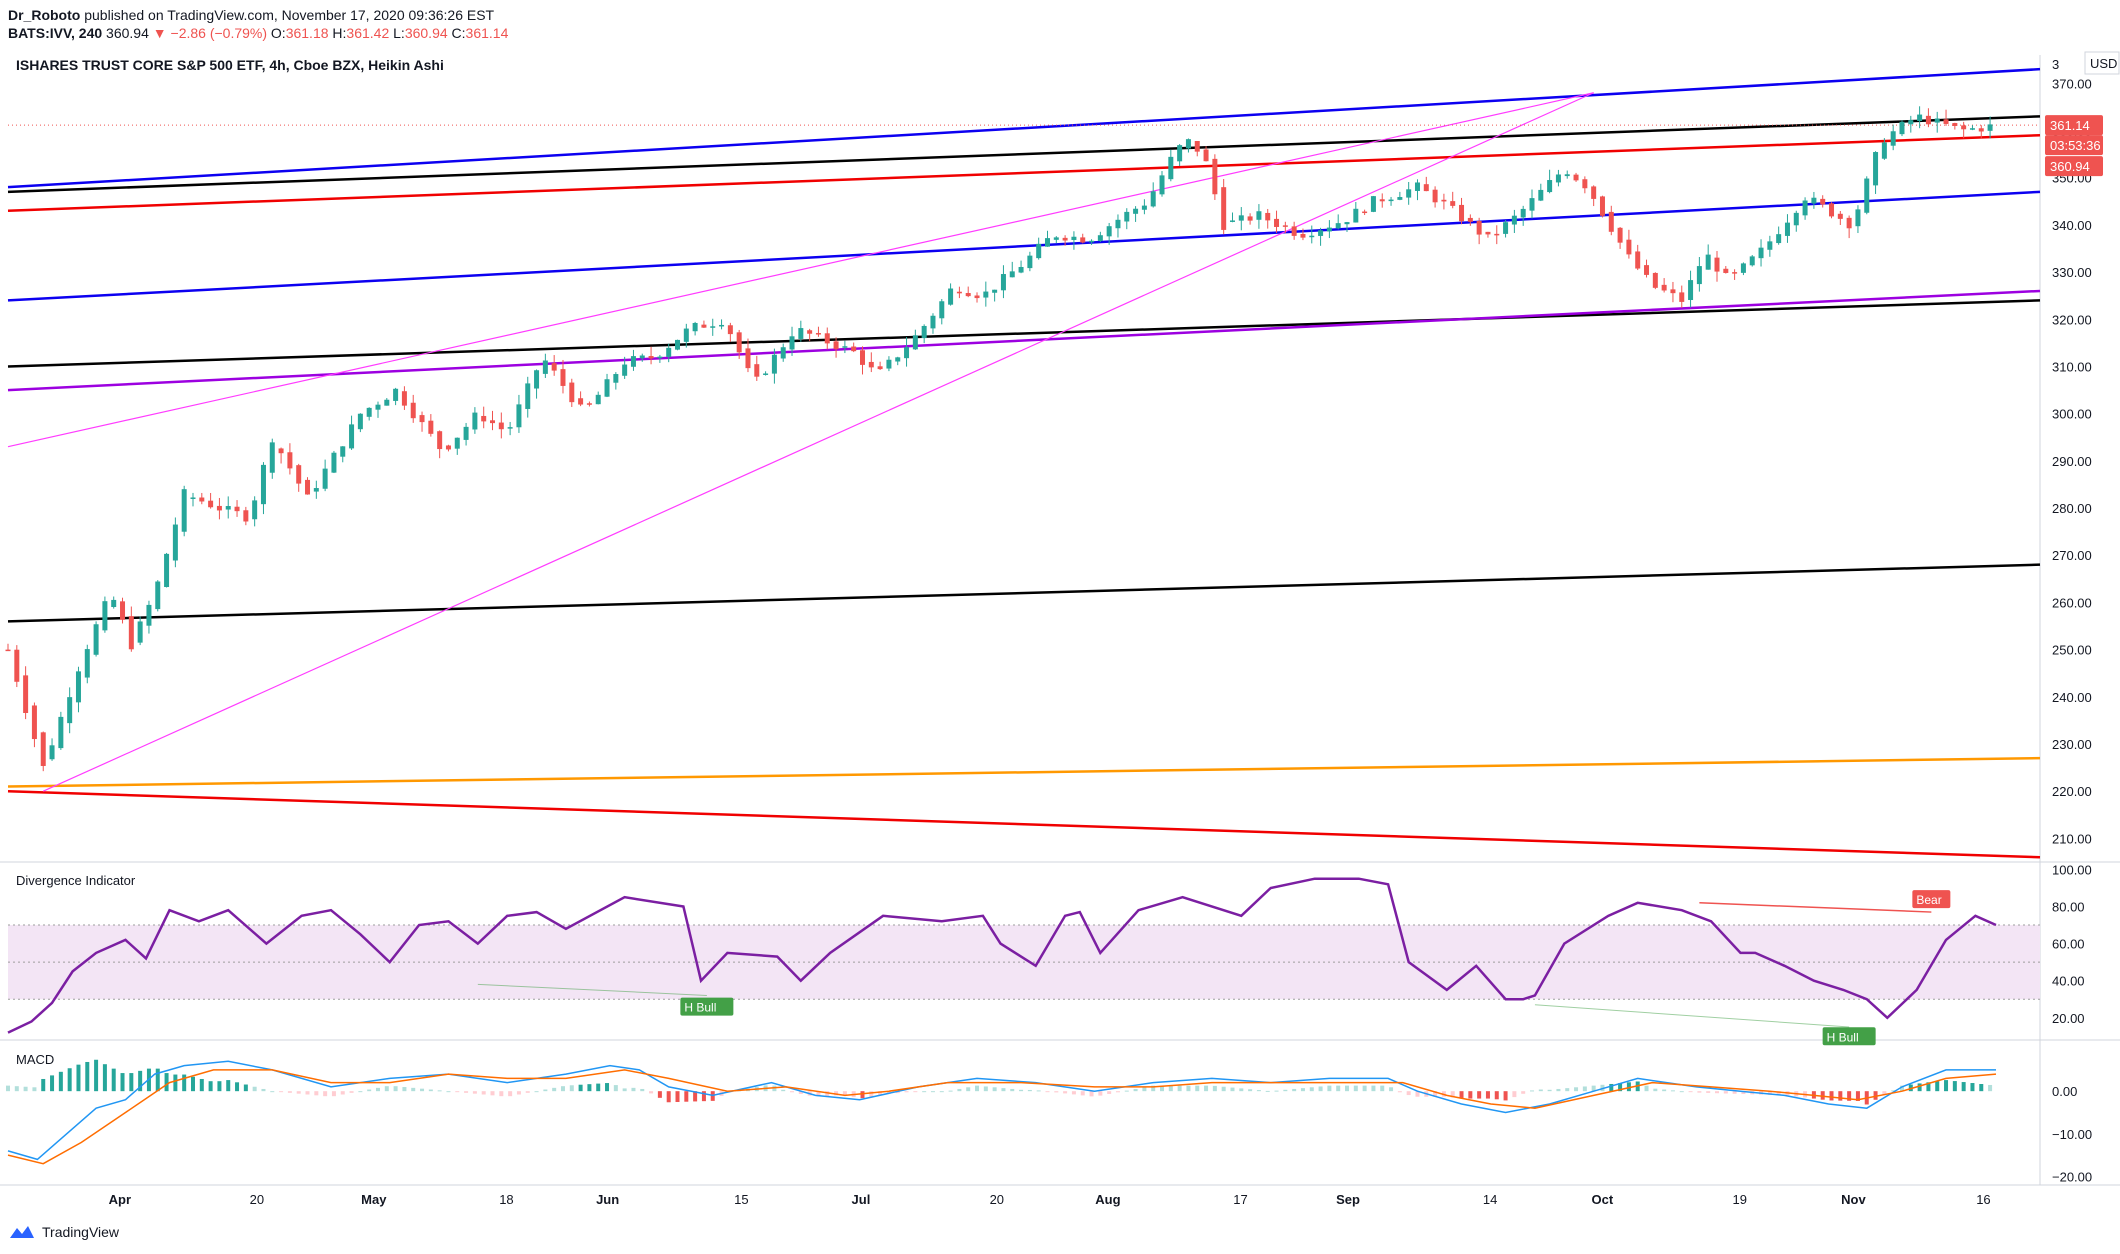 Image resolution: width=2120 pixels, height=1254 pixels. What do you see at coordinates (1853, 1199) in the screenshot?
I see `time-tick-label: Nov` at bounding box center [1853, 1199].